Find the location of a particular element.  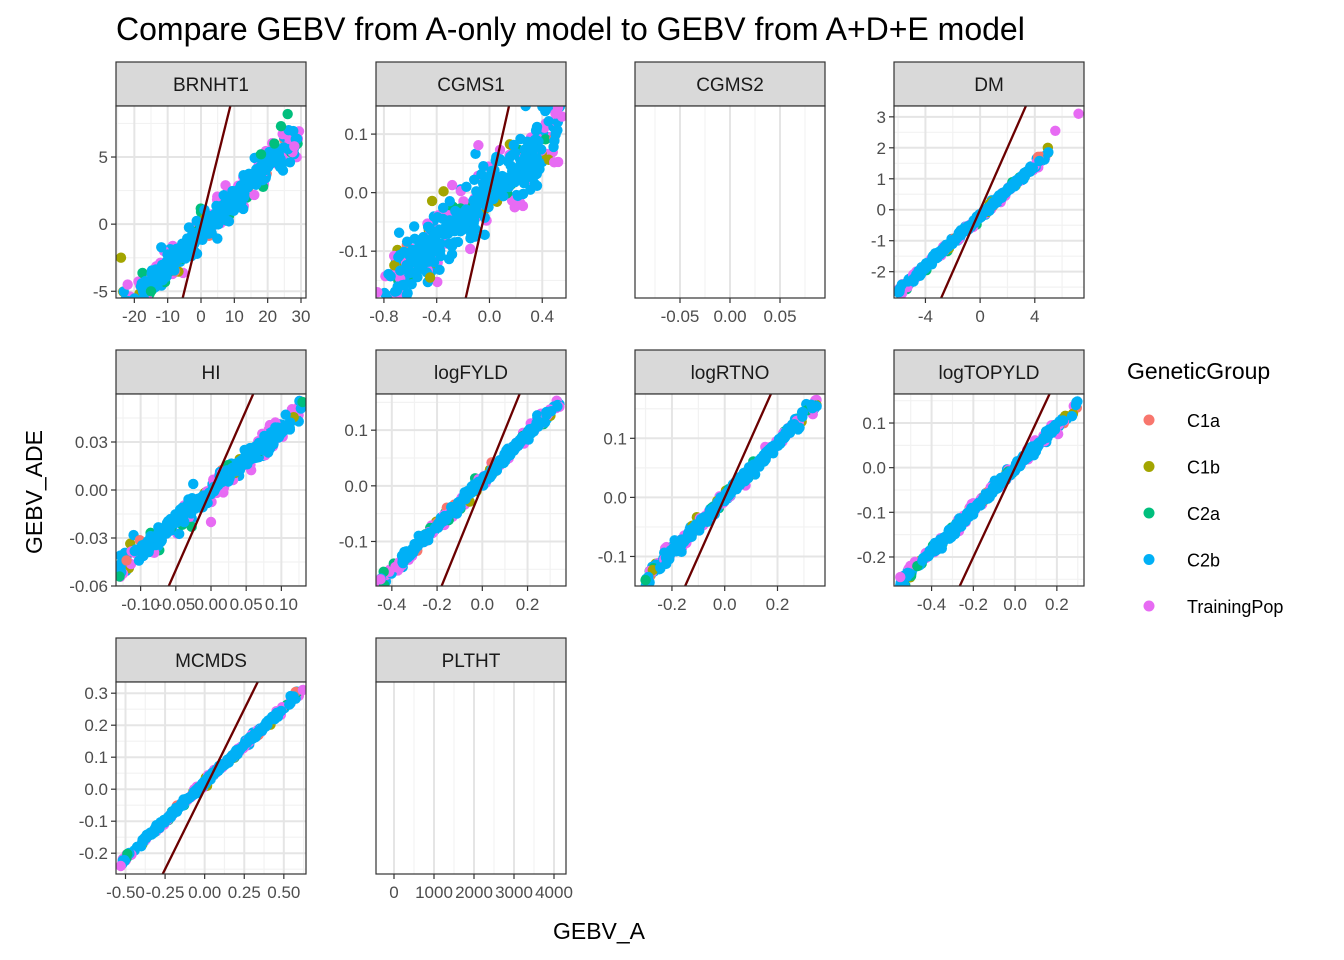

x-tick-label: -0.50 is located at coordinates (125, 892).